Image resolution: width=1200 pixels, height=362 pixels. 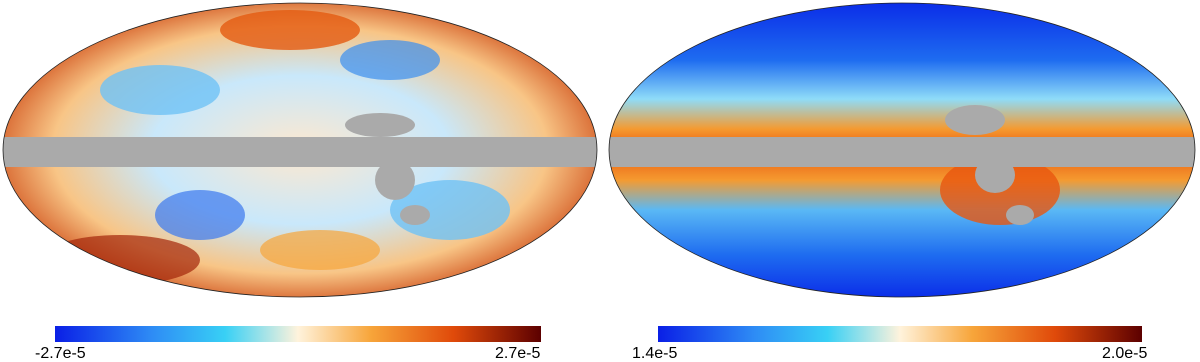 What do you see at coordinates (60, 353) in the screenshot?
I see `colorbar-min-label: -2.7e-5` at bounding box center [60, 353].